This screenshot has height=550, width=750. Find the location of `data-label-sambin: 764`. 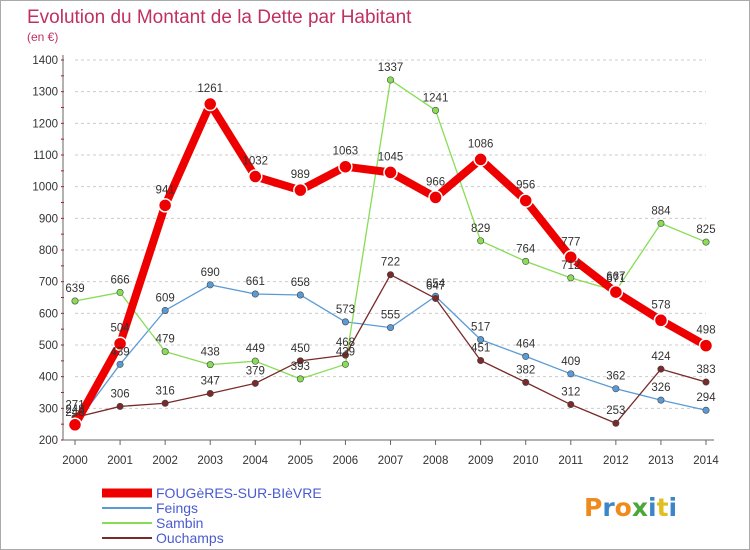

data-label-sambin: 764 is located at coordinates (526, 249).